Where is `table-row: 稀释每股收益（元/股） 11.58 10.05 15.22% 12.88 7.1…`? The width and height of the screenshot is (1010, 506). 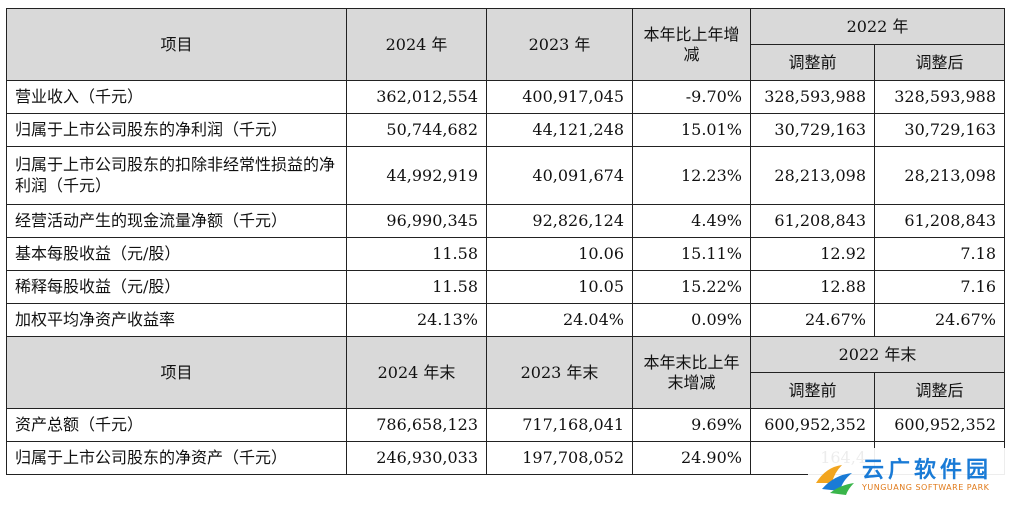
table-row: 稀释每股收益（元/股） 11.58 10.05 15.22% 12.88 7.1… is located at coordinates (505, 287).